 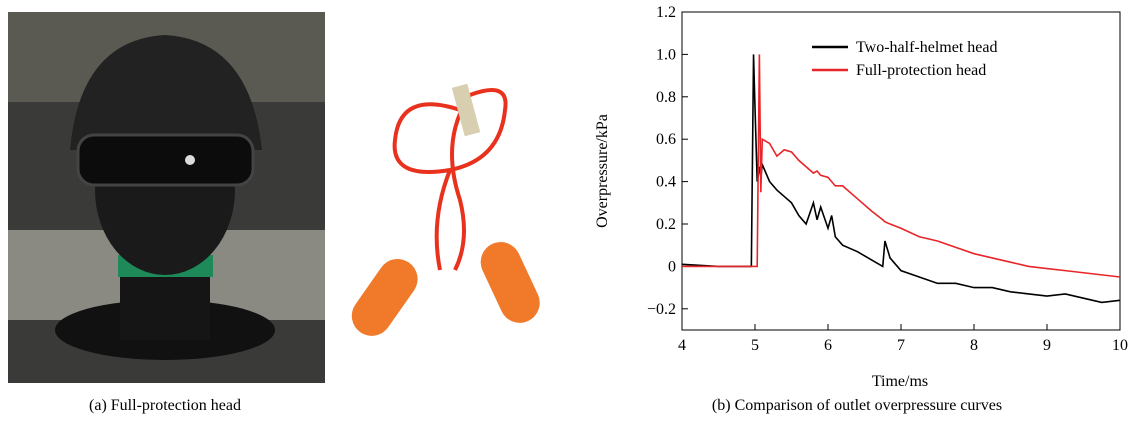 What do you see at coordinates (666, 182) in the screenshot?
I see `y-tick-label: 0.4` at bounding box center [666, 182].